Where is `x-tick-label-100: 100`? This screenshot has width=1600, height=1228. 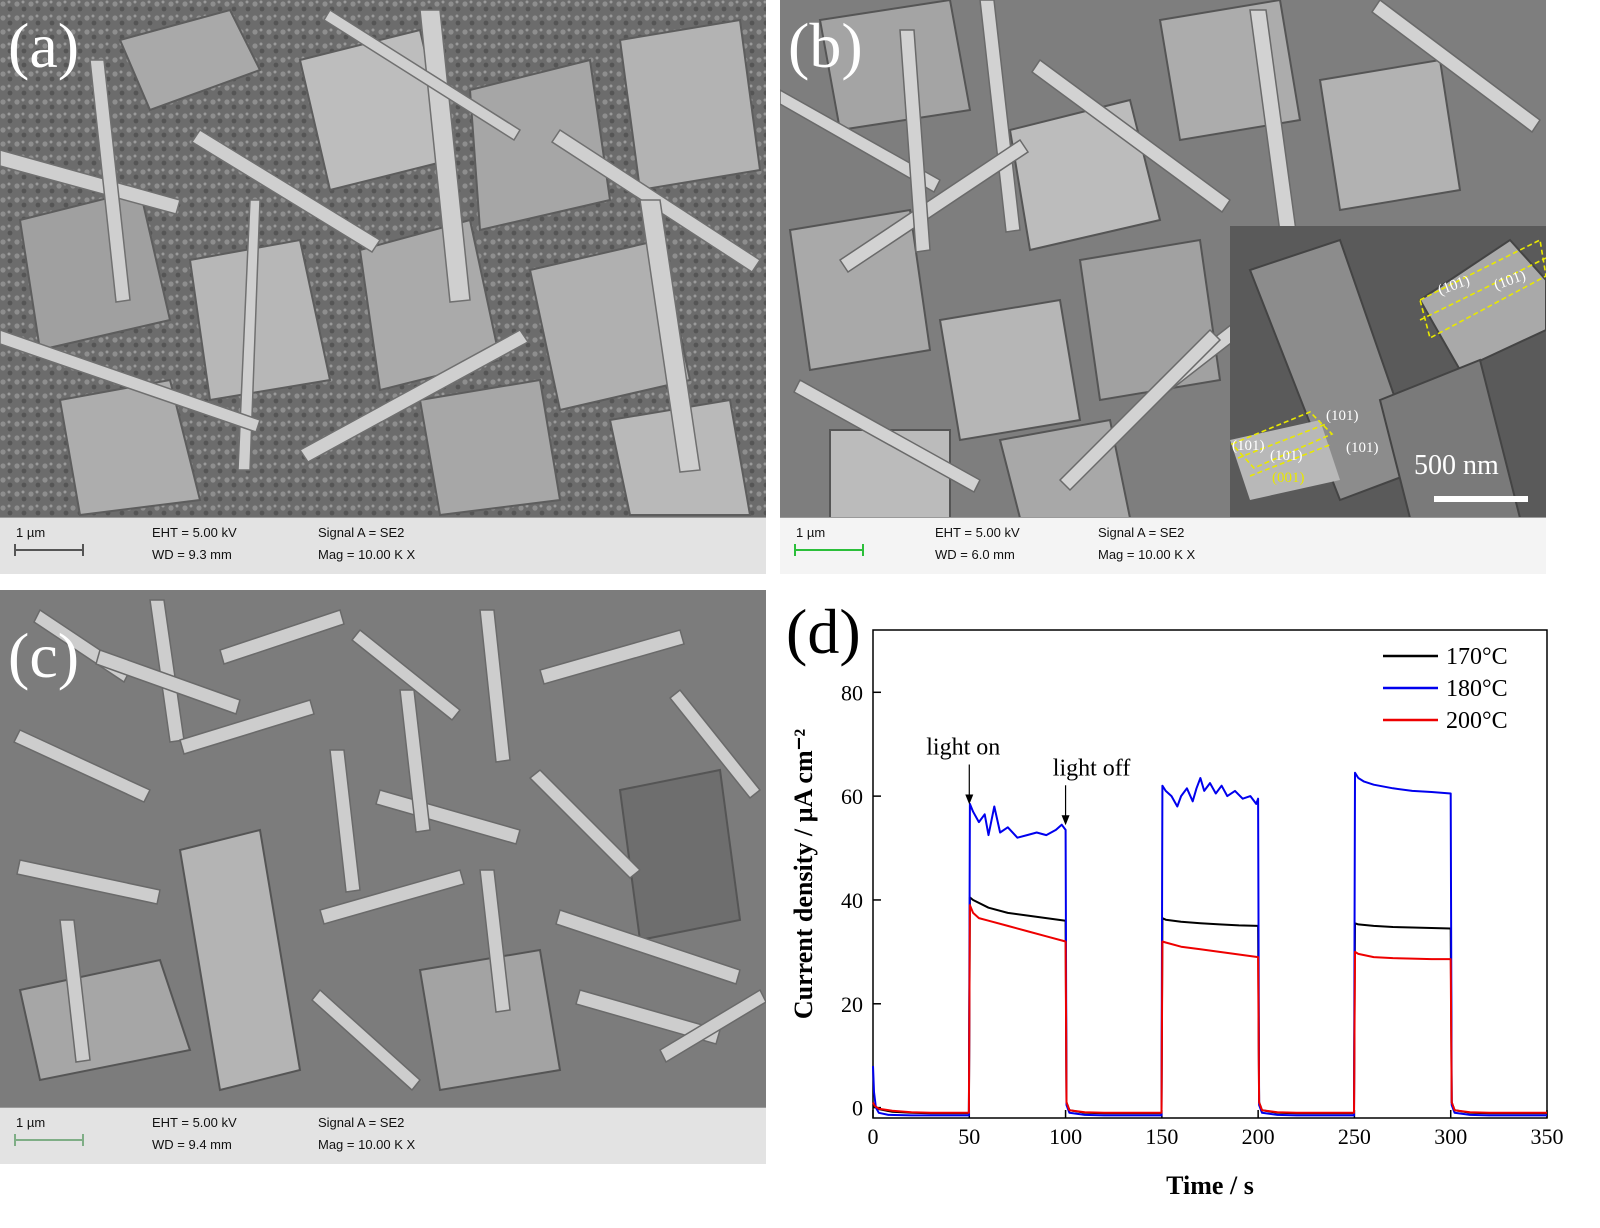
x-tick-label-100: 100 is located at coordinates (1065, 1136).